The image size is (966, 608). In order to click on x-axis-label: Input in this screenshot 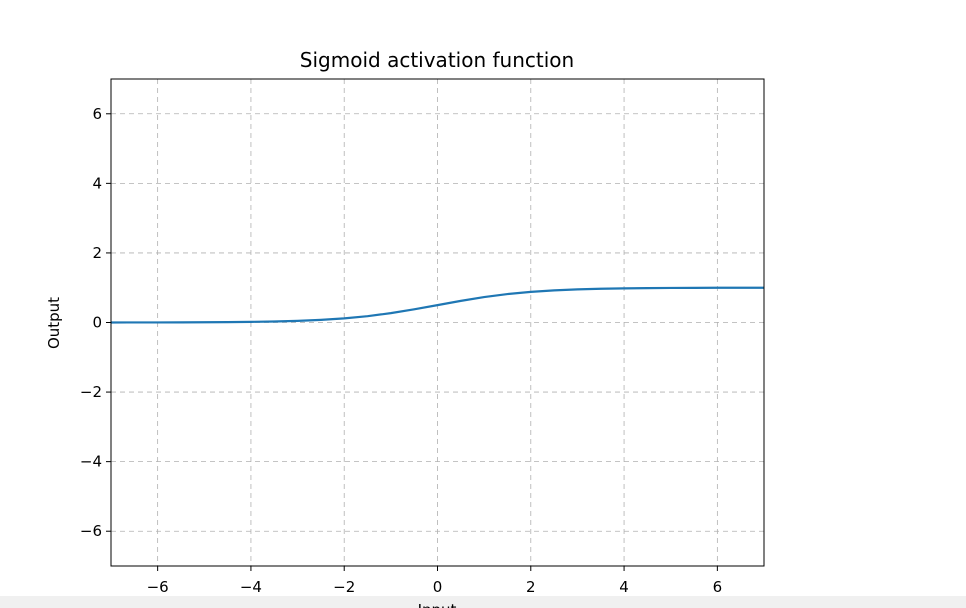, I will do `click(437, 604)`.